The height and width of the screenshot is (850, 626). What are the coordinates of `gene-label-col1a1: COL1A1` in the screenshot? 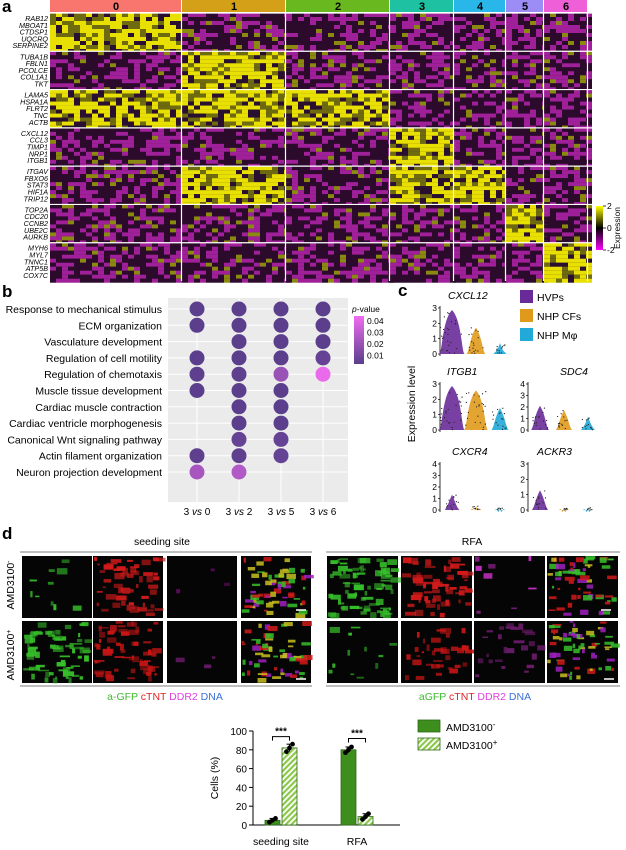 It's located at (34, 77).